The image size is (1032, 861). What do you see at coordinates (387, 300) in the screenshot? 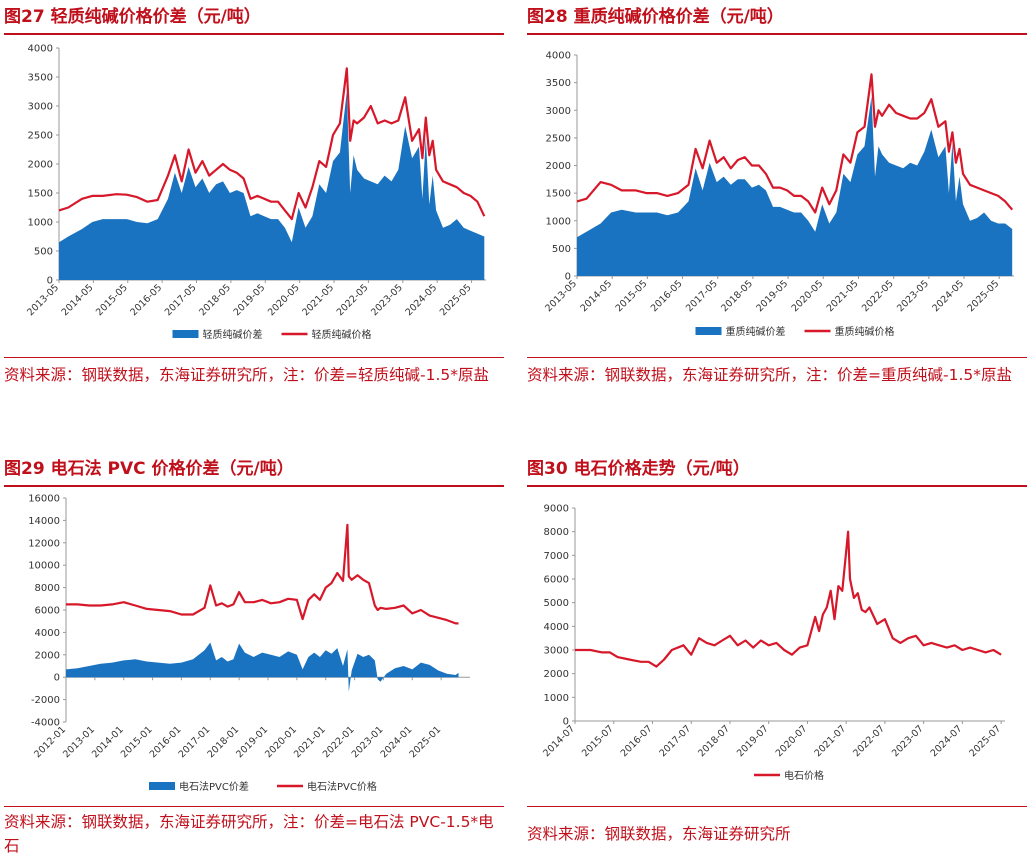
I see `x-tick-label: 2023-05` at bounding box center [387, 300].